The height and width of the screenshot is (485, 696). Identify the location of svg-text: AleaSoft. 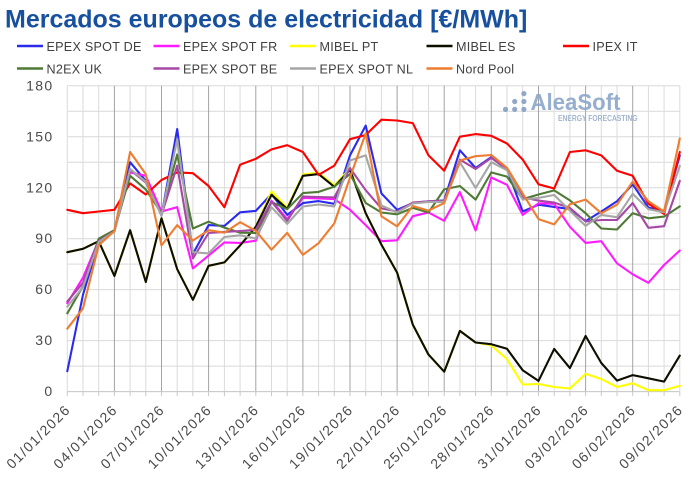
(576, 102).